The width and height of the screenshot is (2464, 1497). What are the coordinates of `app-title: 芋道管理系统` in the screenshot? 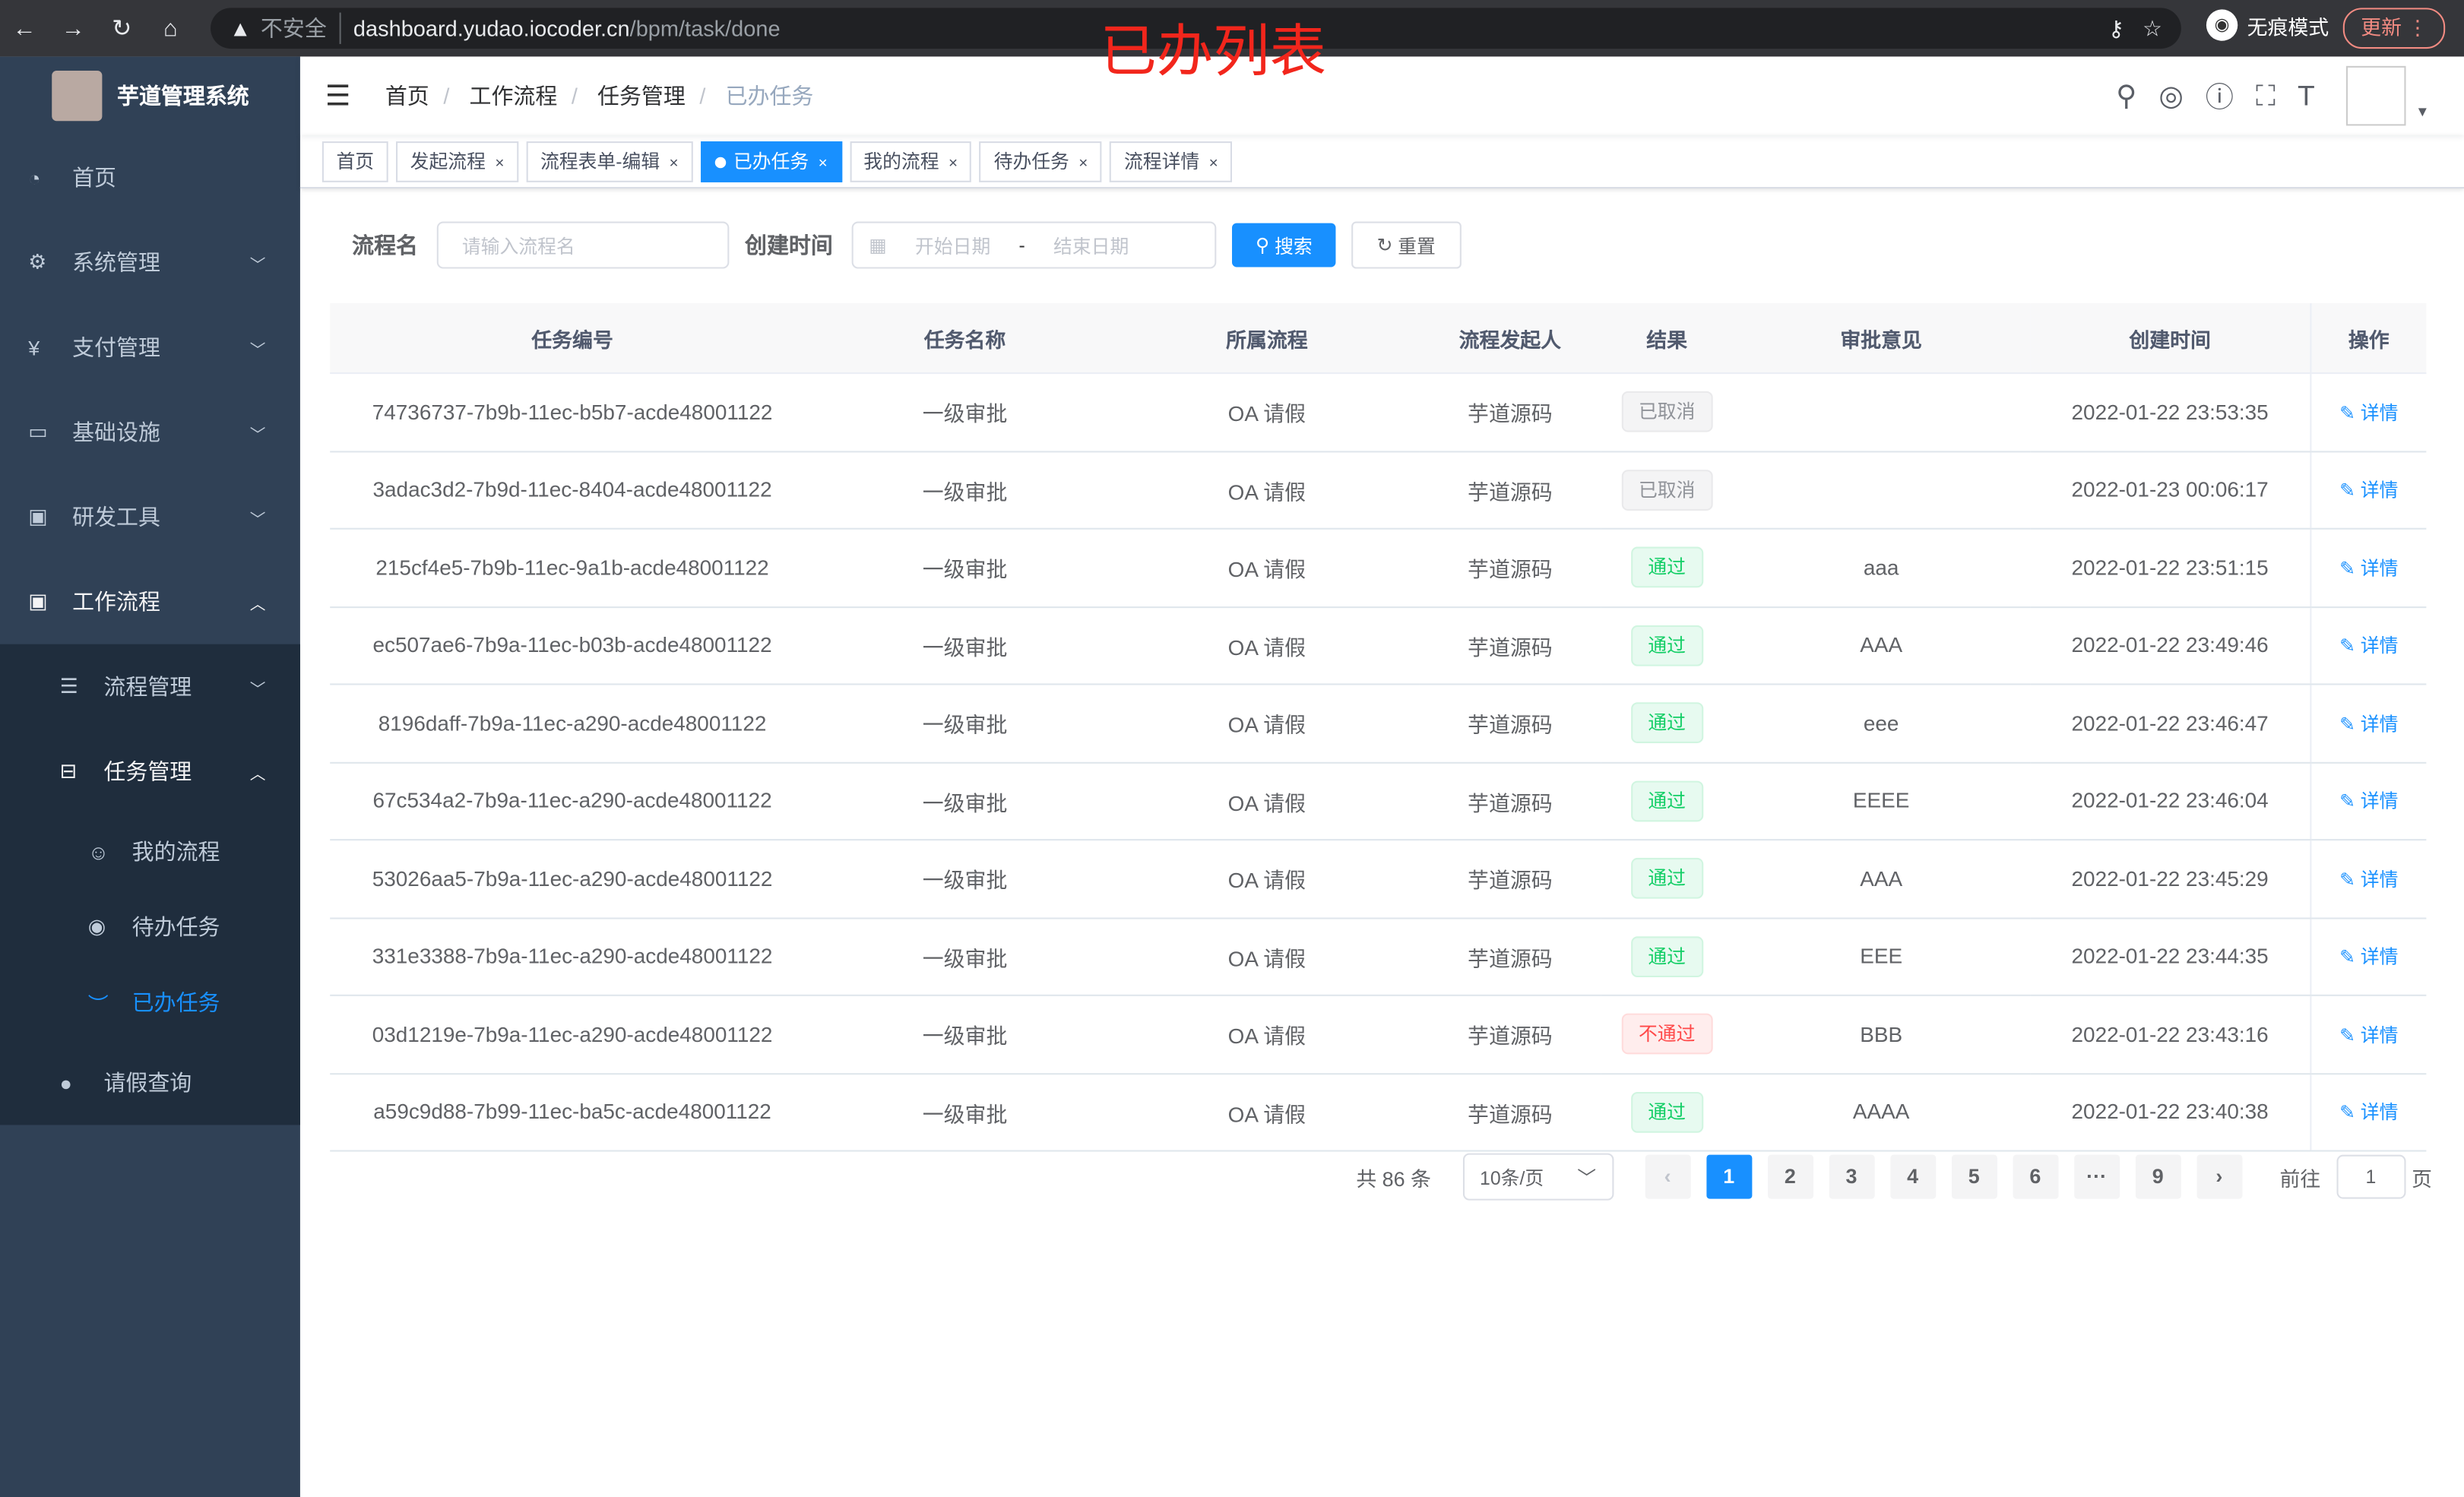 It's located at (183, 96).